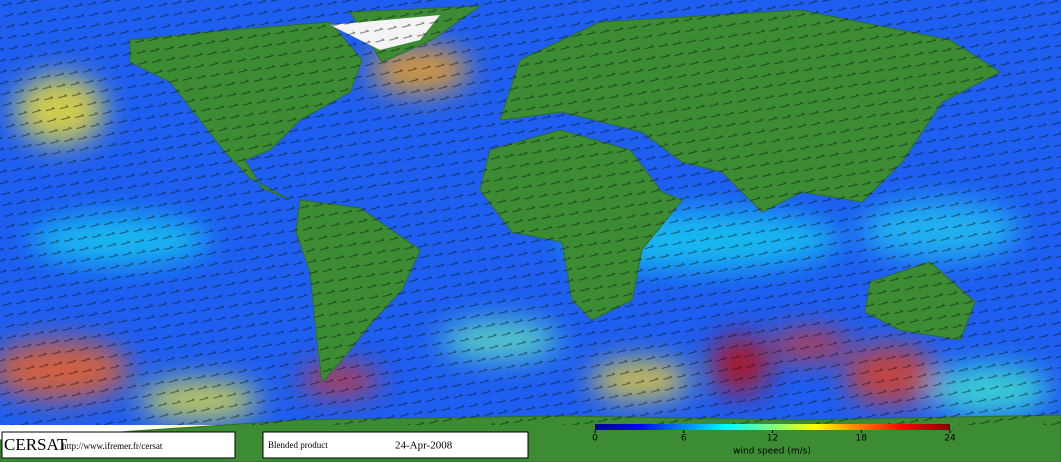 This screenshot has height=462, width=1061. What do you see at coordinates (595, 439) in the screenshot?
I see `colorbar-tick-label: 0` at bounding box center [595, 439].